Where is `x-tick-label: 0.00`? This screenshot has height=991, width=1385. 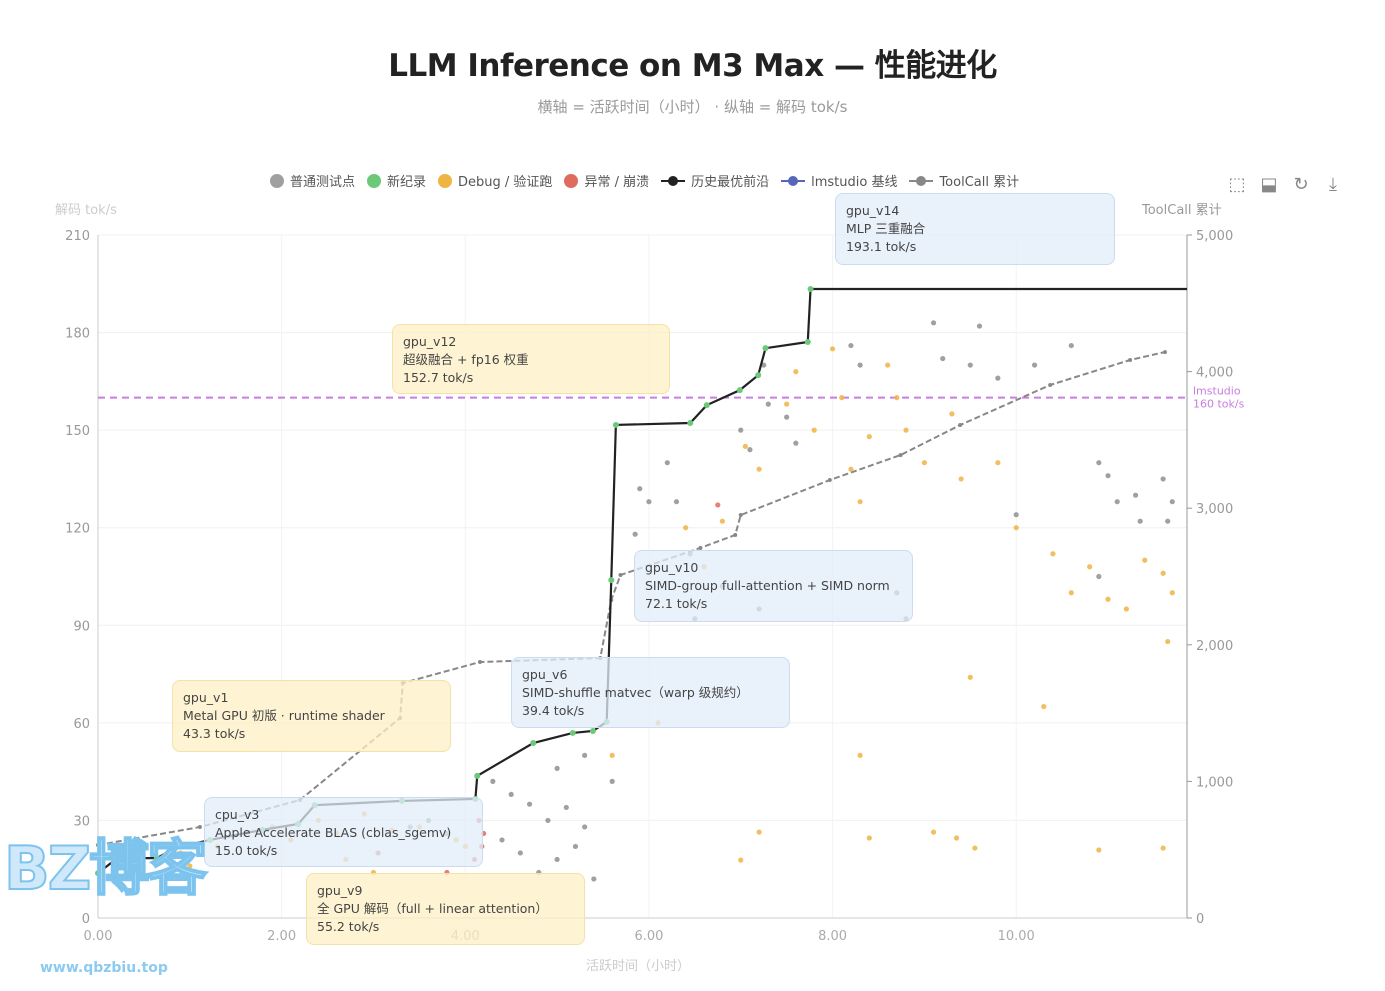
x-tick-label: 0.00 is located at coordinates (98, 936).